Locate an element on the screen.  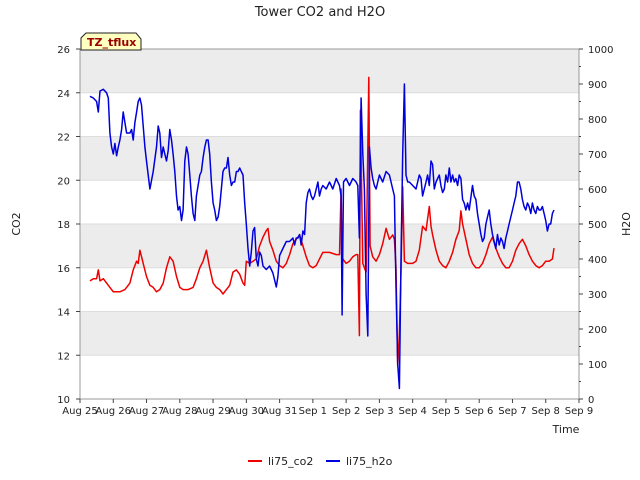
legend-label-co2: li75_co2 is located at coordinates (290, 461).